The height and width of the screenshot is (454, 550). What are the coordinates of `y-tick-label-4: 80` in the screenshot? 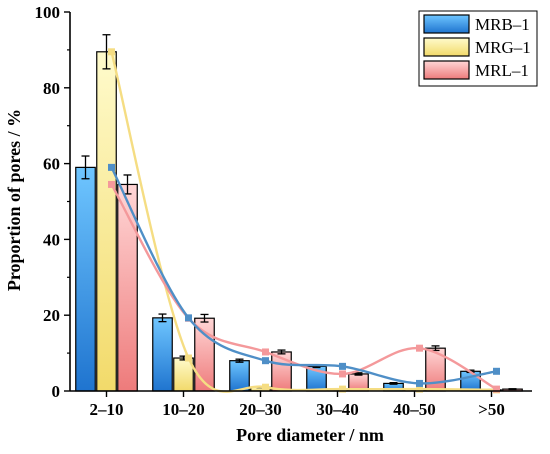 It's located at (51, 88).